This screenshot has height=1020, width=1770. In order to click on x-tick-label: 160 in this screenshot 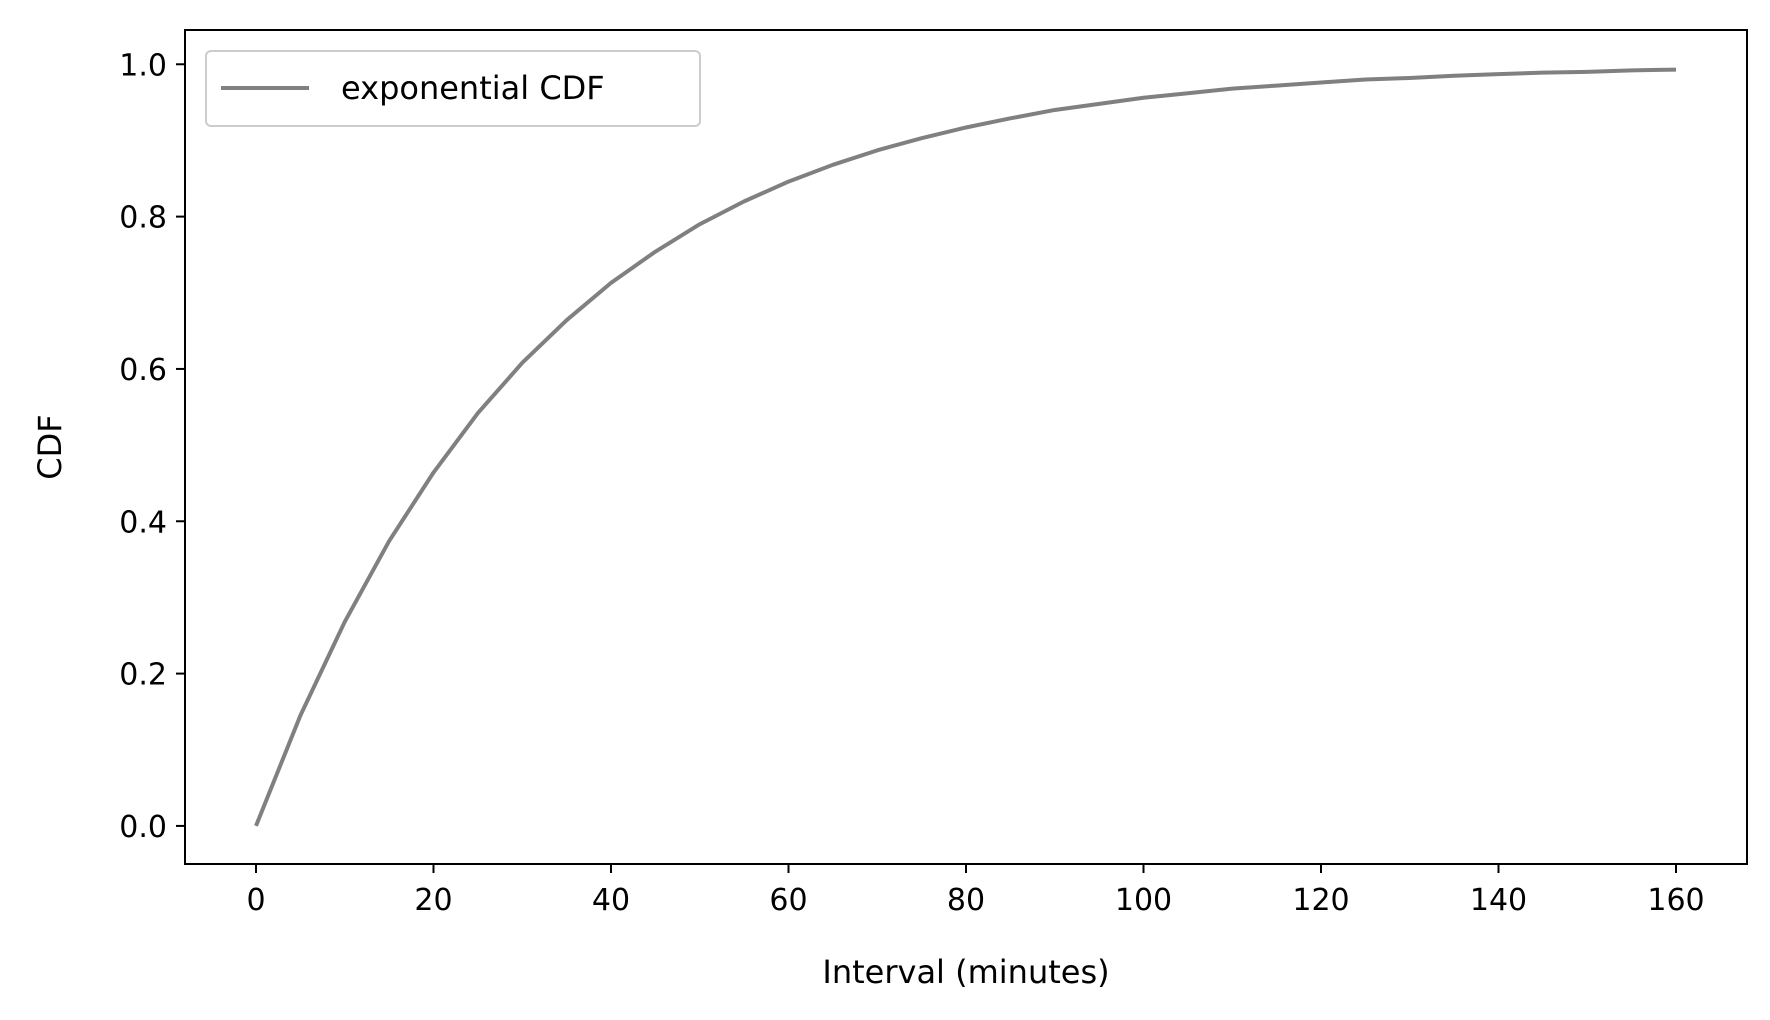, I will do `click(1675, 900)`.